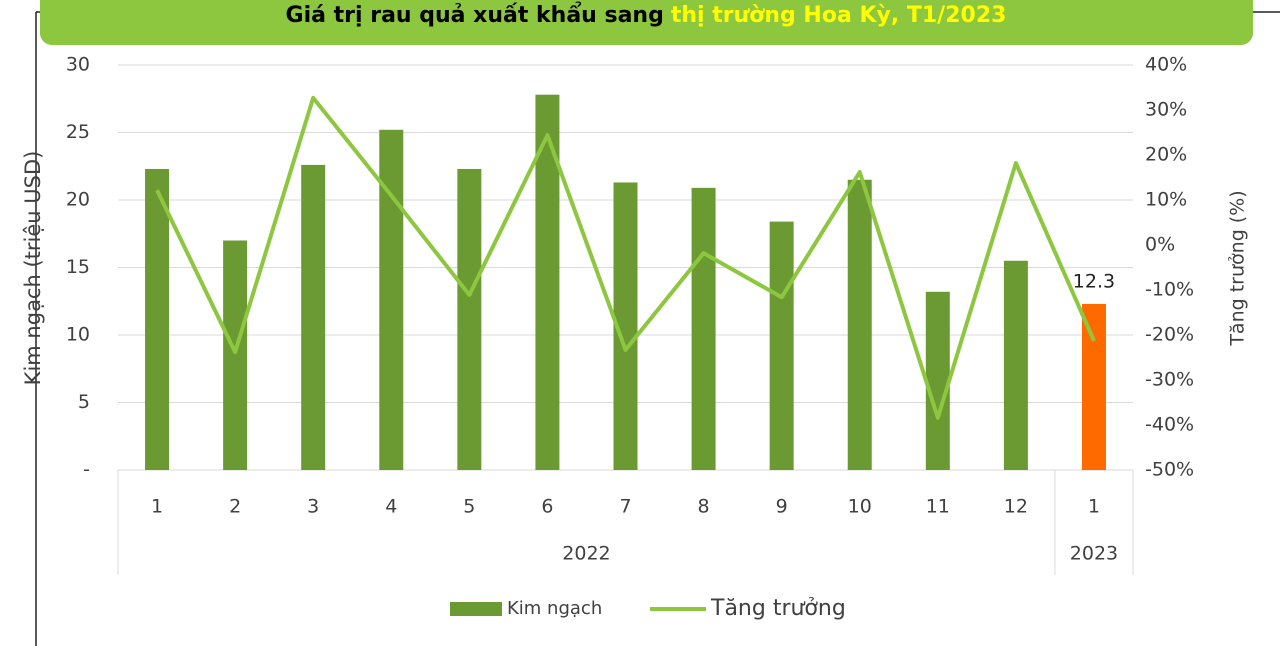 The width and height of the screenshot is (1280, 646). What do you see at coordinates (476, 609) in the screenshot?
I see `legend-swatch` at bounding box center [476, 609].